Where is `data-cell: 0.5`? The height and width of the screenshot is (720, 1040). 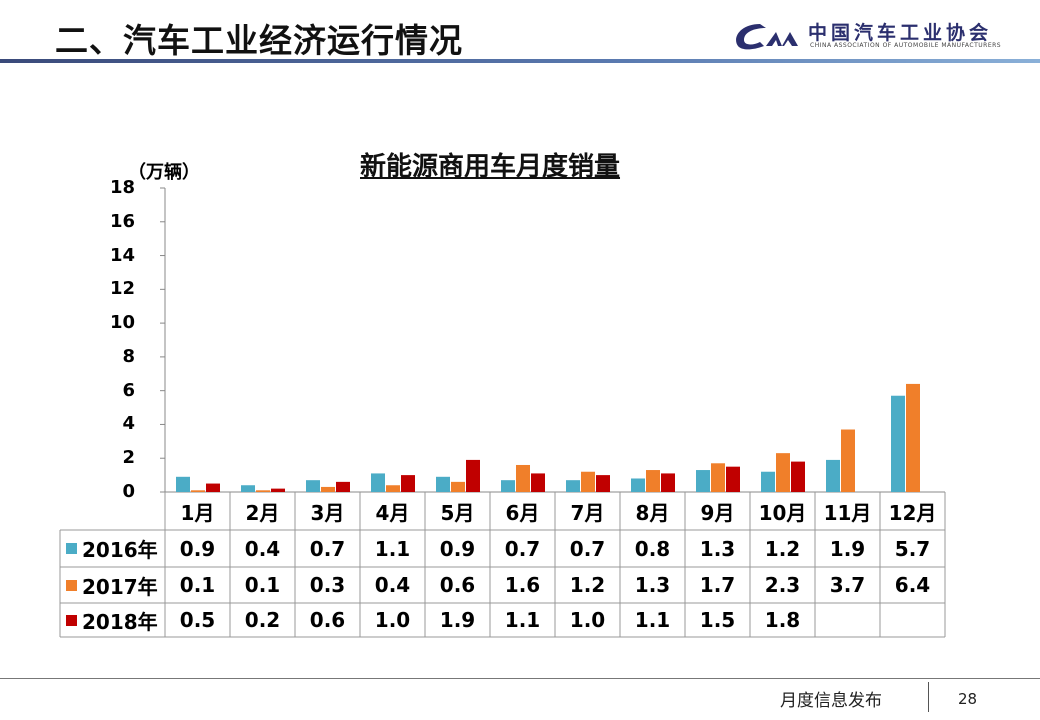
data-cell: 0.5 is located at coordinates (197, 620).